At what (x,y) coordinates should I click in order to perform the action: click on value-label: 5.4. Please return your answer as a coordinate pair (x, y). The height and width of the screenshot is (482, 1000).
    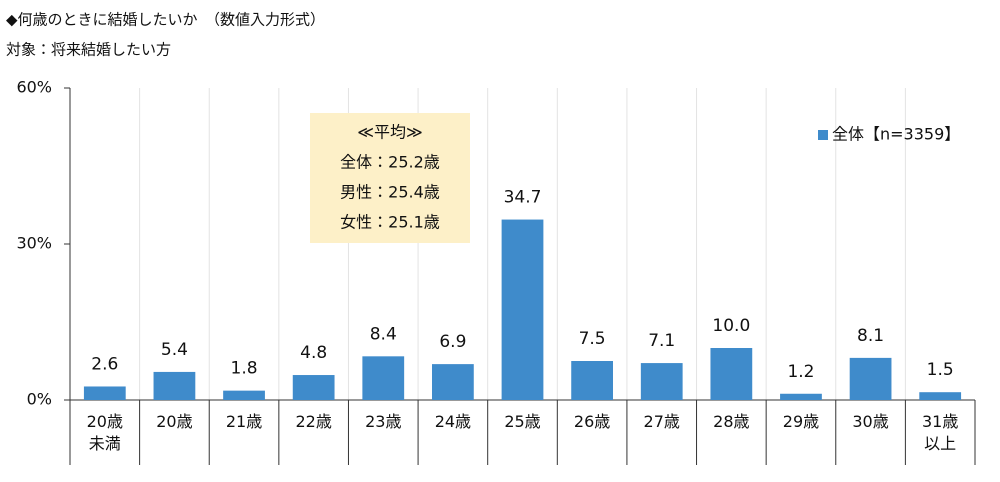
    Looking at the image, I should click on (174, 350).